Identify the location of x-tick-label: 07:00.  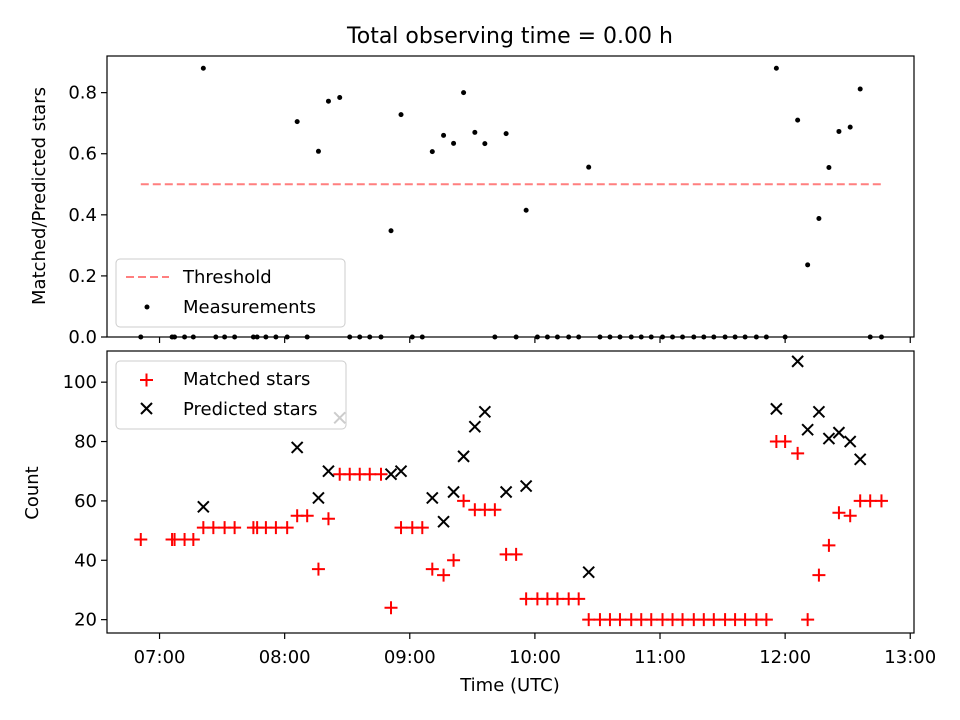
(160, 657).